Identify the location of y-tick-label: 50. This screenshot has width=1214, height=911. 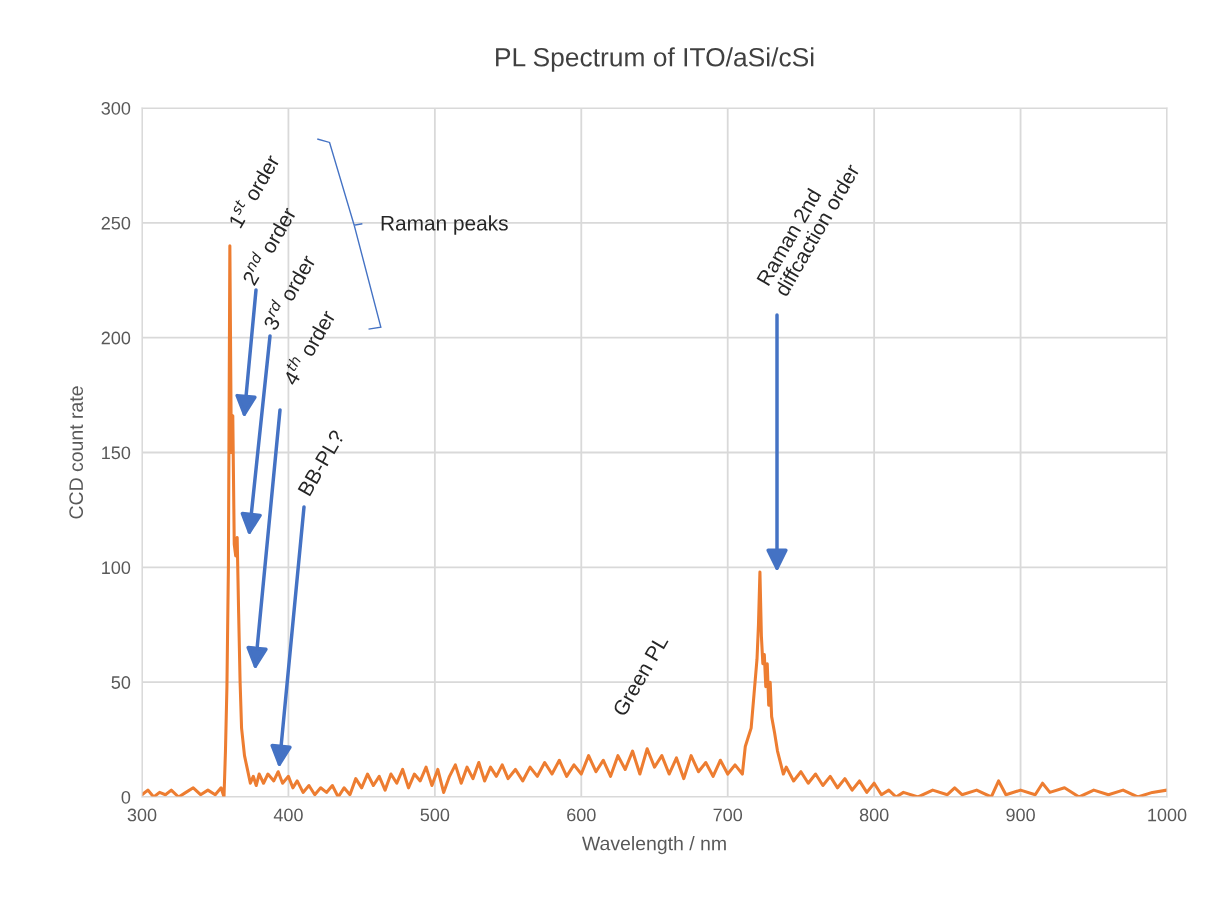
(121, 682).